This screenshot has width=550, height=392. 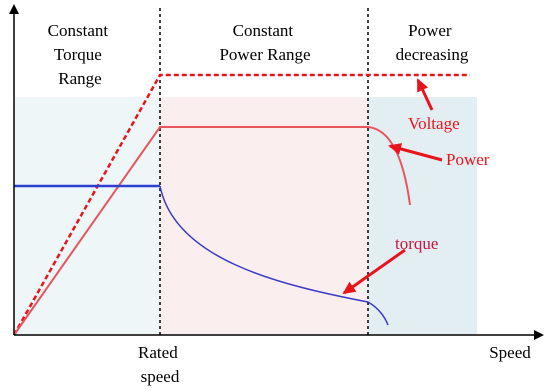 I want to click on text-line: Power, so click(x=430, y=30).